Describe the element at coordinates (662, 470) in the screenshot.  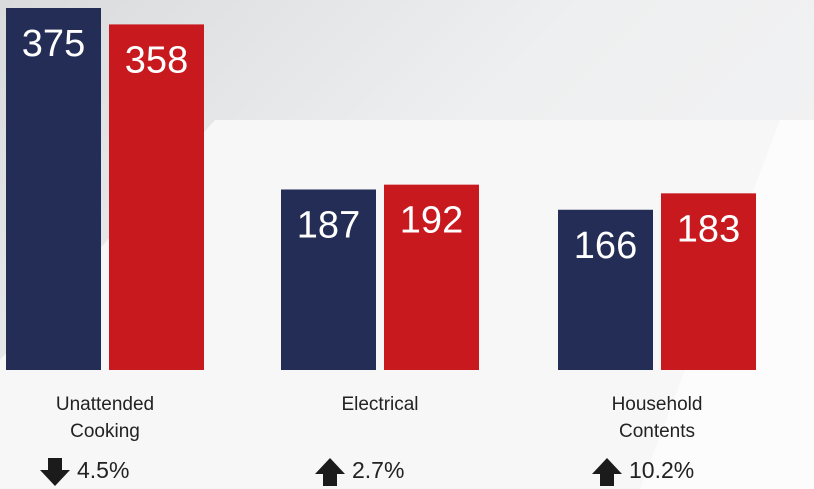
I see `change-label: 10.2%` at that location.